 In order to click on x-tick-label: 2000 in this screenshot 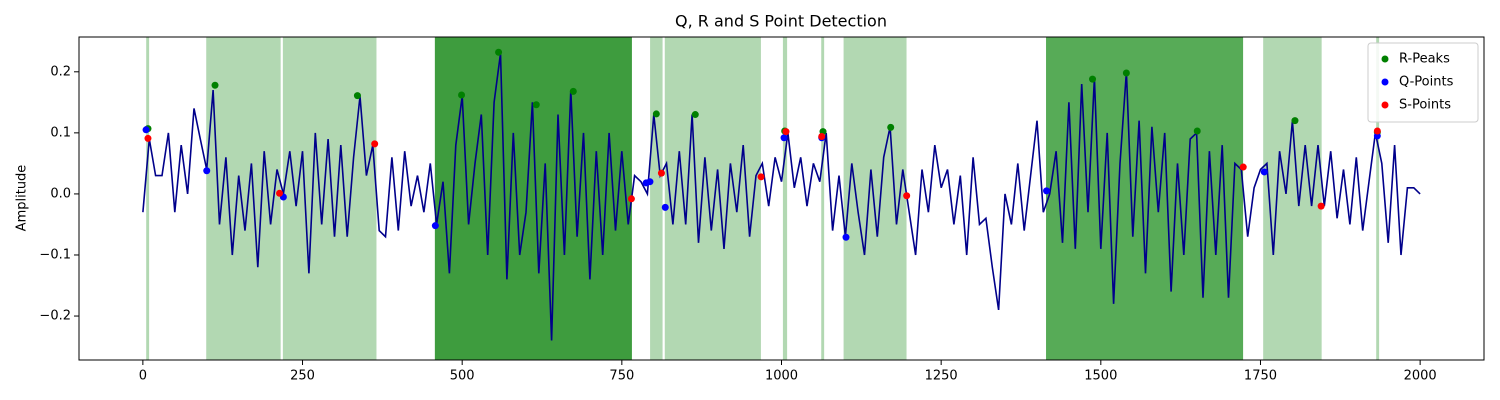, I will do `click(1420, 376)`.